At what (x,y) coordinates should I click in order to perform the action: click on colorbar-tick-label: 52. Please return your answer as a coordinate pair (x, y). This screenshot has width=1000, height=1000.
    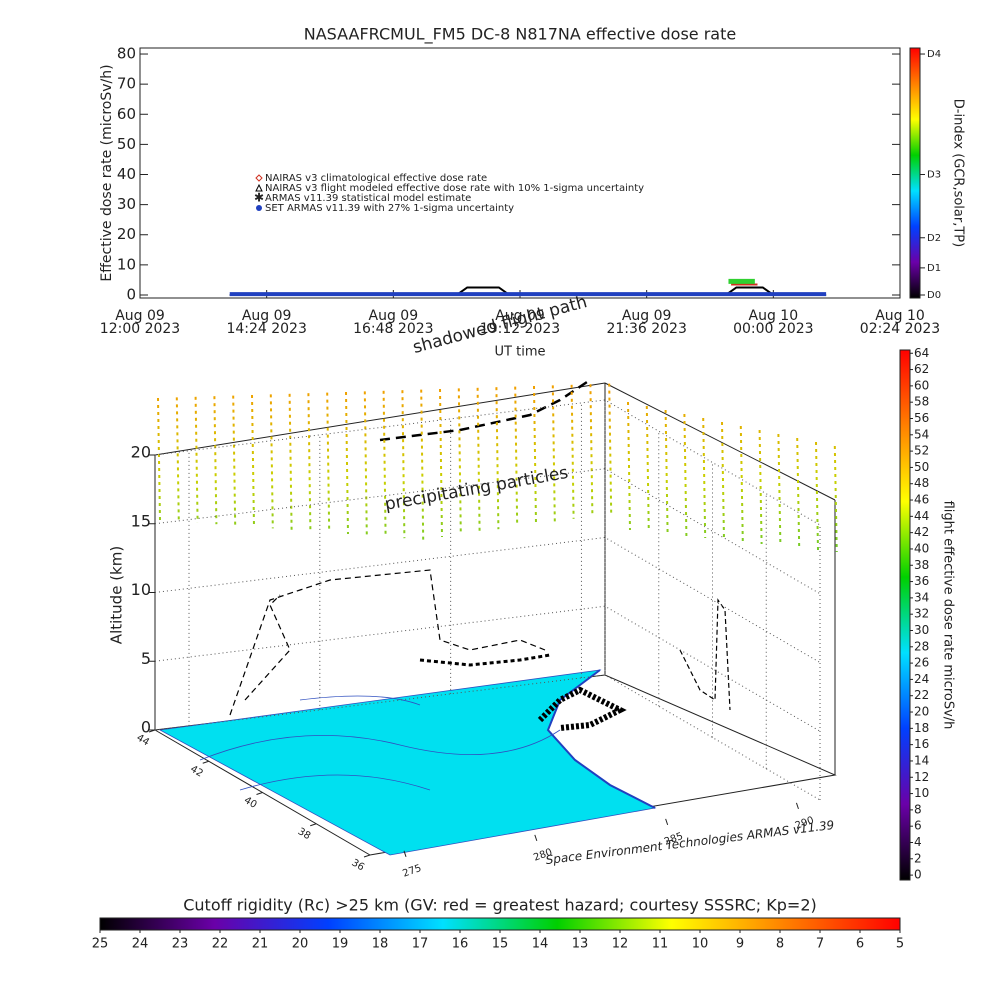
    Looking at the image, I should click on (921, 451).